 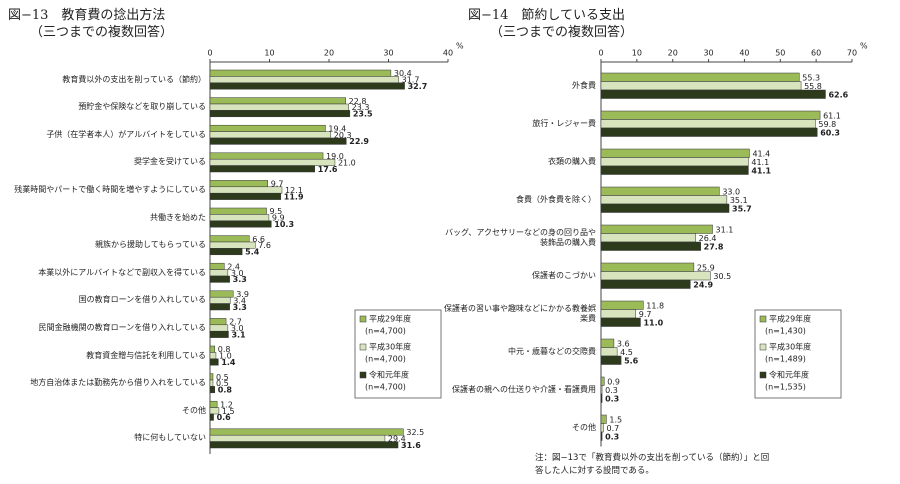 I want to click on x-tick-label: 10, so click(x=269, y=53).